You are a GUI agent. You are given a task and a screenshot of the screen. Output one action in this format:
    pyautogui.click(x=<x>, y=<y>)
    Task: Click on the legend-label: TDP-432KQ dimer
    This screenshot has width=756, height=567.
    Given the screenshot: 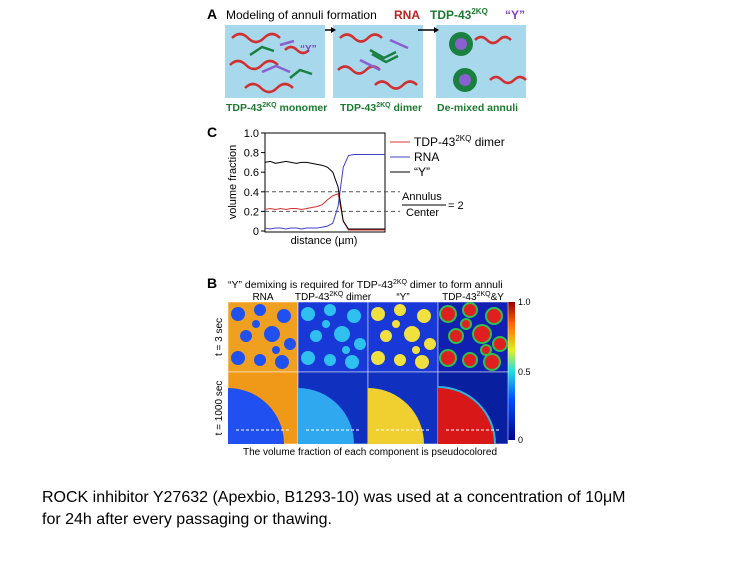 What is the action you would take?
    pyautogui.click(x=459, y=141)
    